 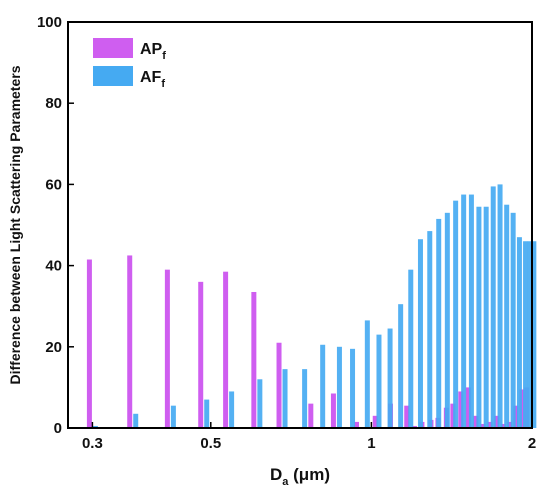 What do you see at coordinates (113, 48) in the screenshot?
I see `legend-swatch-apf` at bounding box center [113, 48].